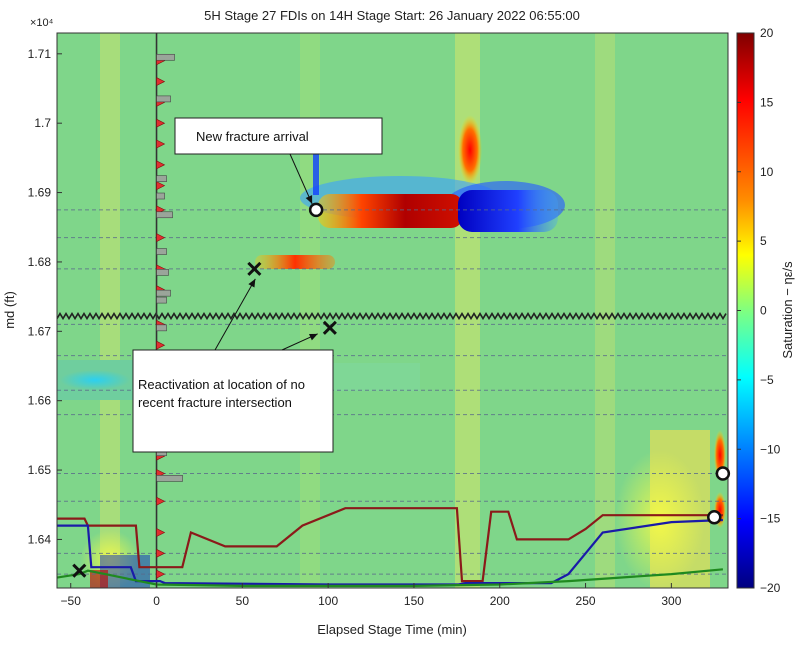 The width and height of the screenshot is (800, 647). What do you see at coordinates (156, 601) in the screenshot?
I see `x-tick-label: 0` at bounding box center [156, 601].